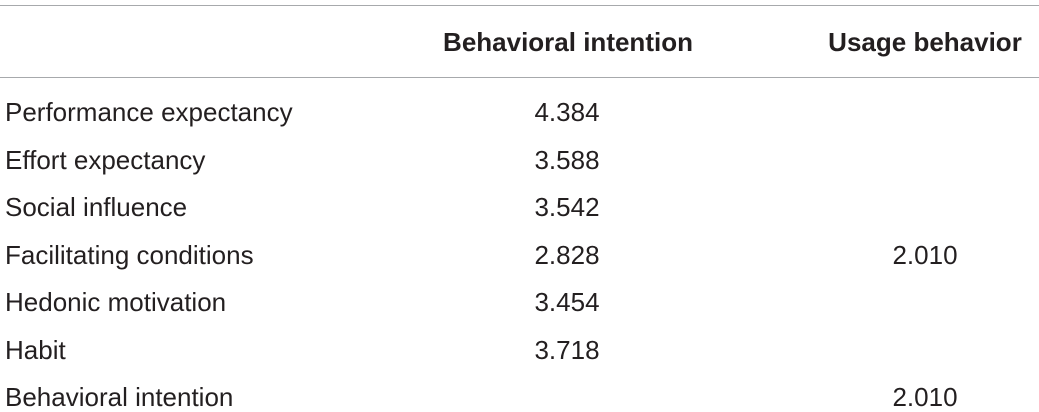  What do you see at coordinates (567, 112) in the screenshot?
I see `cell-value: 4.384` at bounding box center [567, 112].